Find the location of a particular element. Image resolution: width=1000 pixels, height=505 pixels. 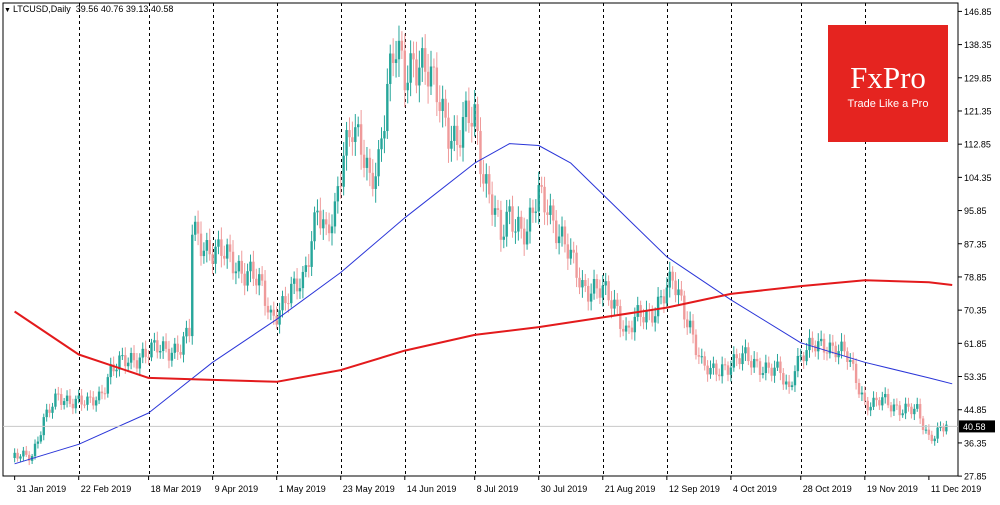

brand-tagline: Trade Like a Pro is located at coordinates (888, 104).